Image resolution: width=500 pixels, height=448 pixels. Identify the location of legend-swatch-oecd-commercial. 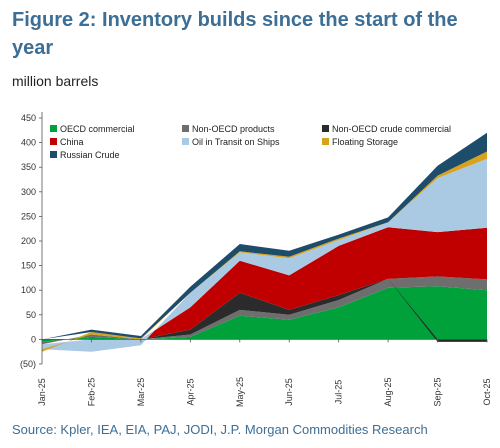
(53, 128).